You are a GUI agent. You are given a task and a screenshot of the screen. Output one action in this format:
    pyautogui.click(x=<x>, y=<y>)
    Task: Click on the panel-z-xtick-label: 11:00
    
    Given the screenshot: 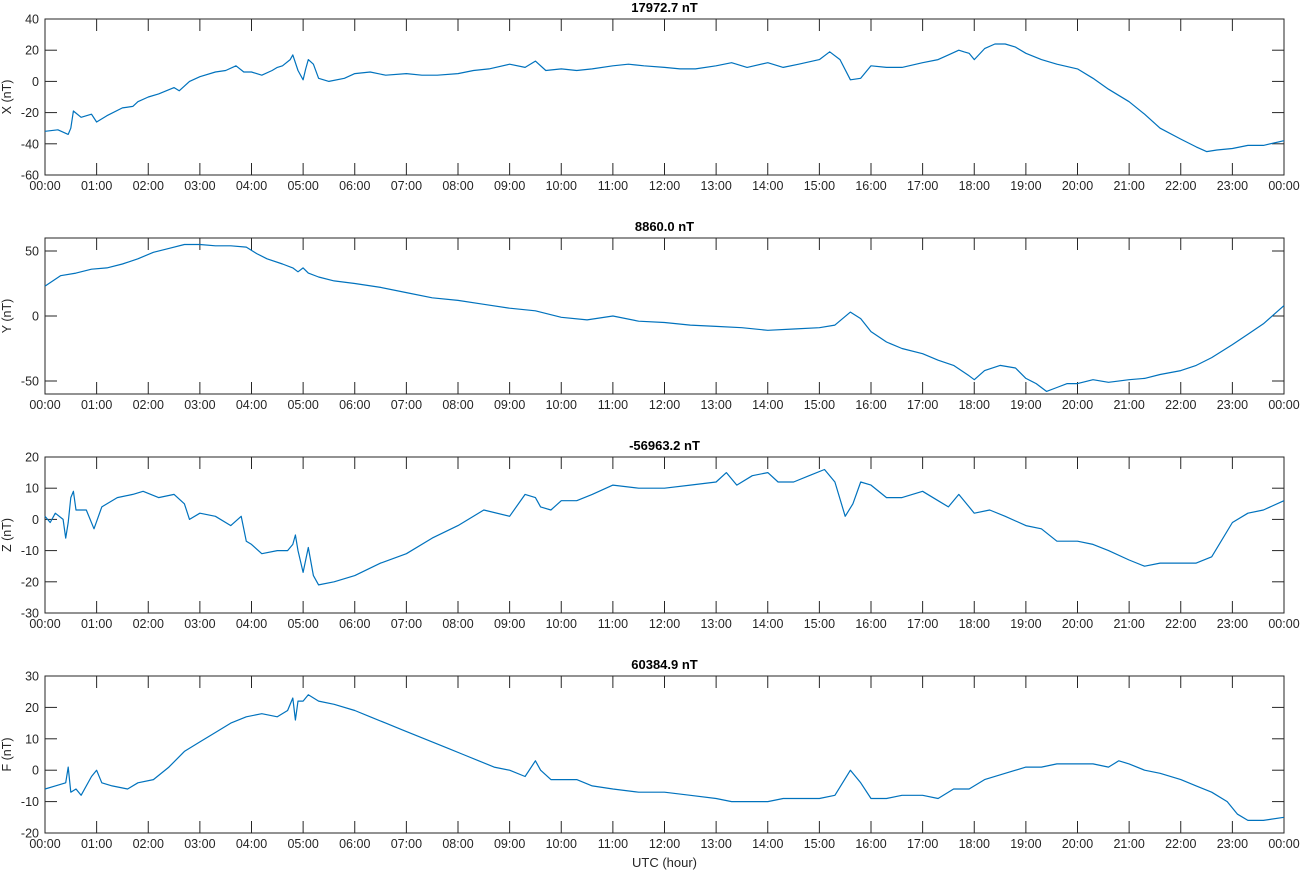 What is the action you would take?
    pyautogui.click(x=613, y=624)
    